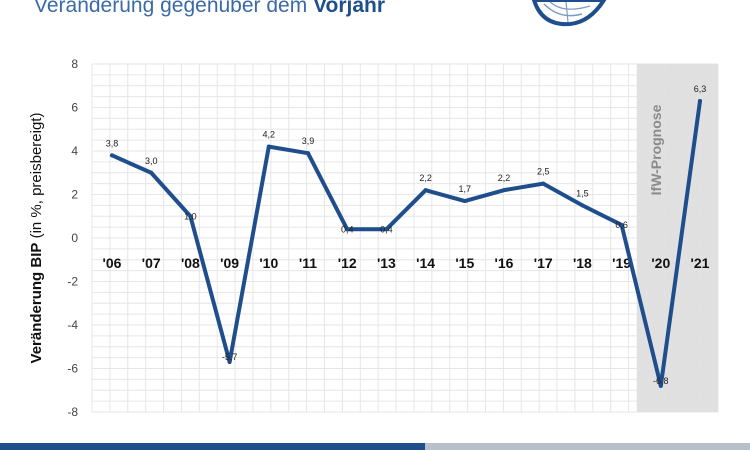 The image size is (750, 450). Describe the element at coordinates (72, 282) in the screenshot. I see `y-tick-label: -2` at that location.